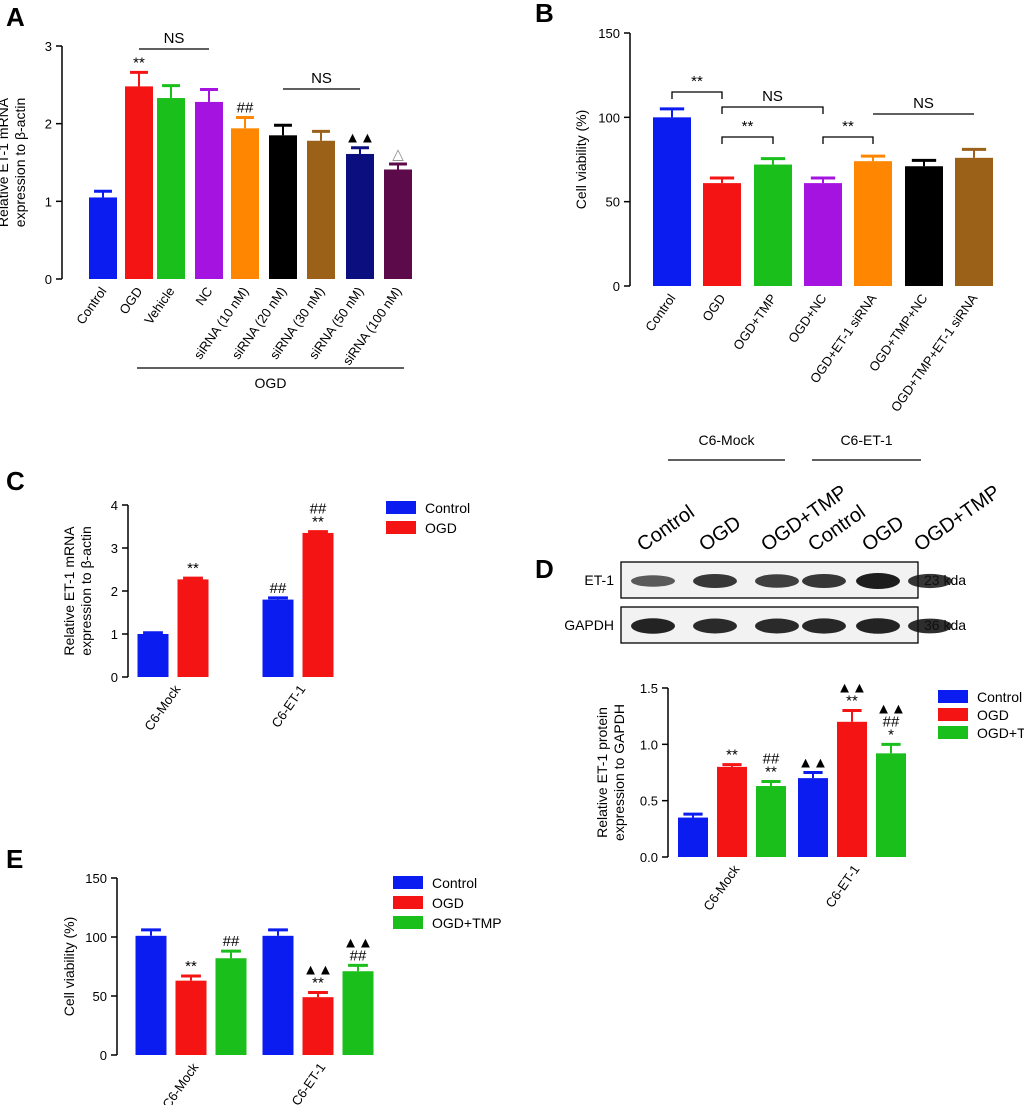  I want to click on group-label: OGD, so click(271, 383).